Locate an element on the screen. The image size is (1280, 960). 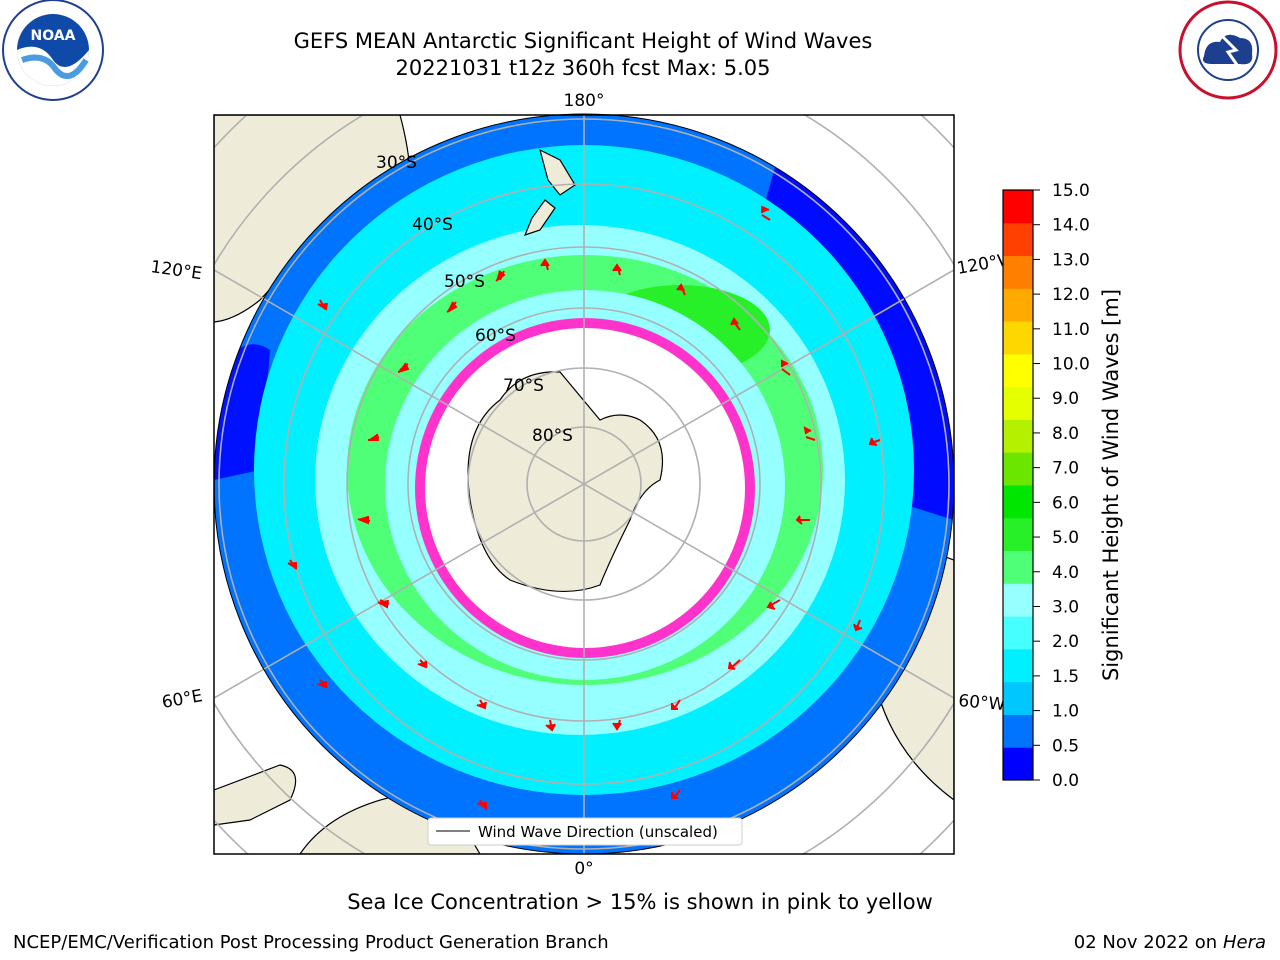
colorbar-label: Significant Height of Wind Waves [m] is located at coordinates (1111, 485).